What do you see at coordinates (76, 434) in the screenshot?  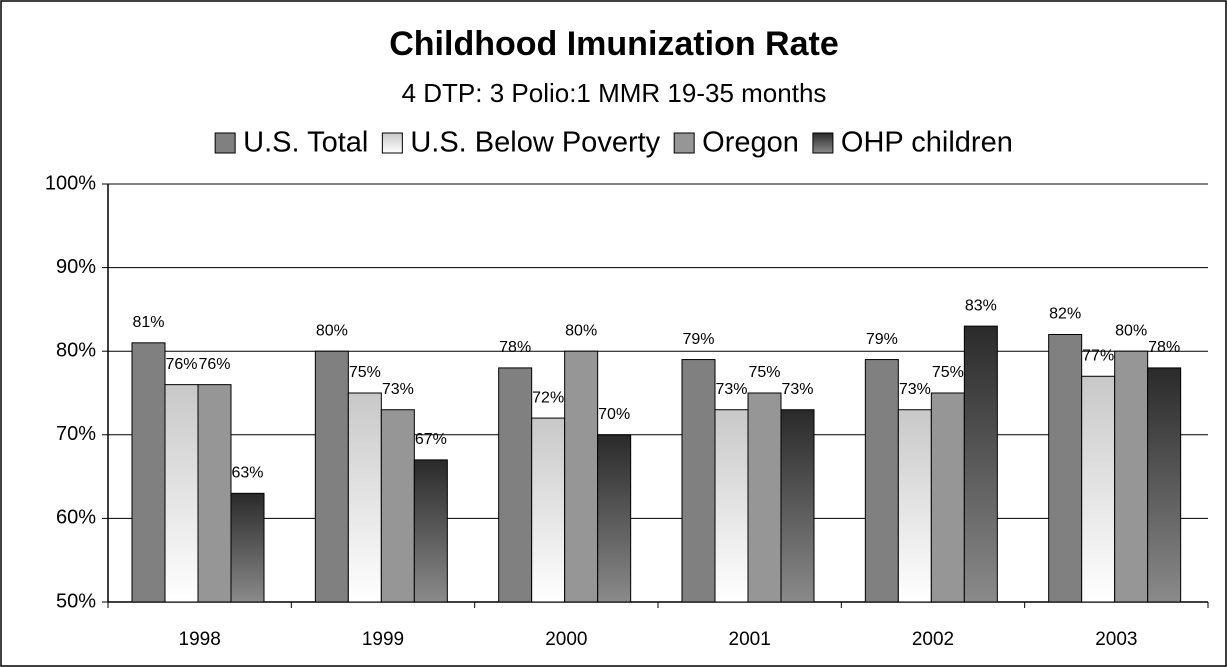 I see `y-tick-label: 70%` at bounding box center [76, 434].